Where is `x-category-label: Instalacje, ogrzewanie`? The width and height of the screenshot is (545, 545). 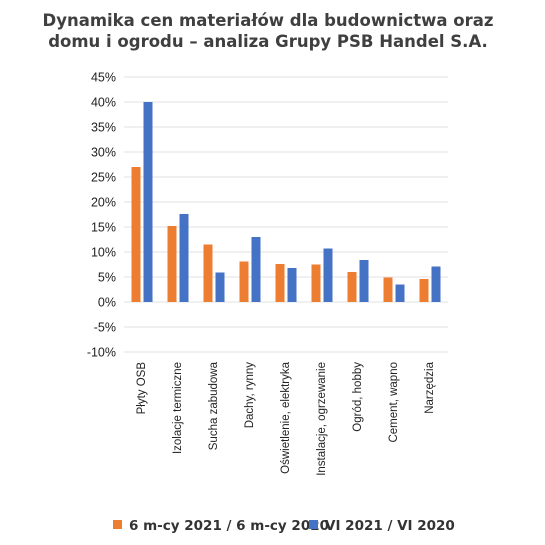 x-category-label: Instalacje, ogrzewanie is located at coordinates (322, 419).